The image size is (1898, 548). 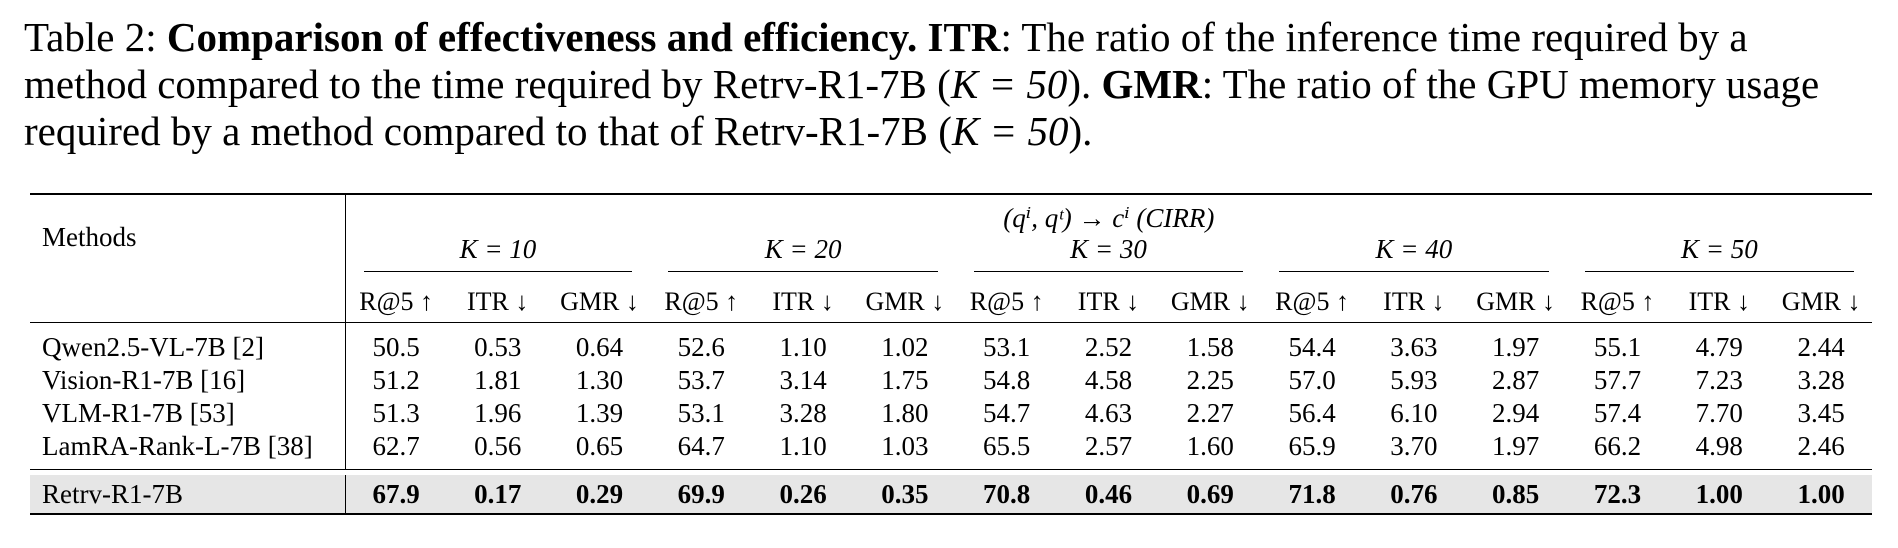 I want to click on k-group-header-row: K = 10 K = 20 K = 30 K = 40 K = 50, so click(x=951, y=253).